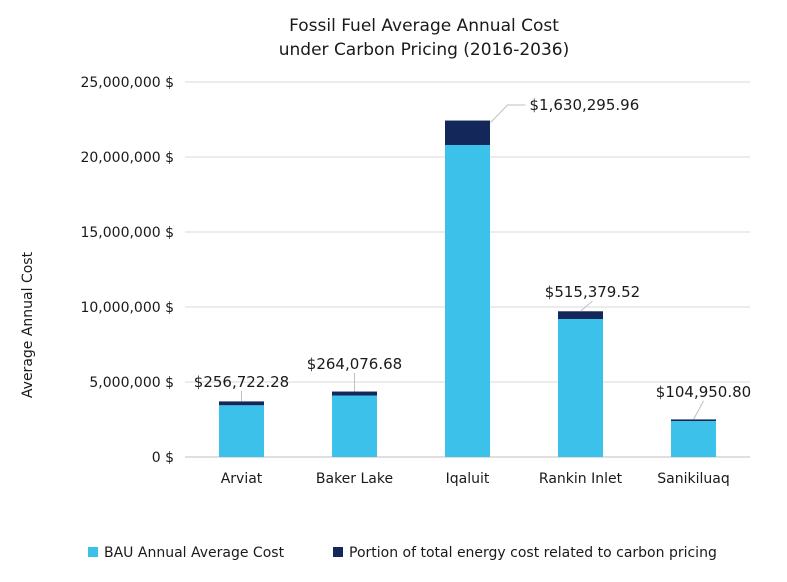 Image resolution: width=787 pixels, height=582 pixels. Describe the element at coordinates (354, 393) in the screenshot. I see `bar-carbon-baker-lake` at that location.